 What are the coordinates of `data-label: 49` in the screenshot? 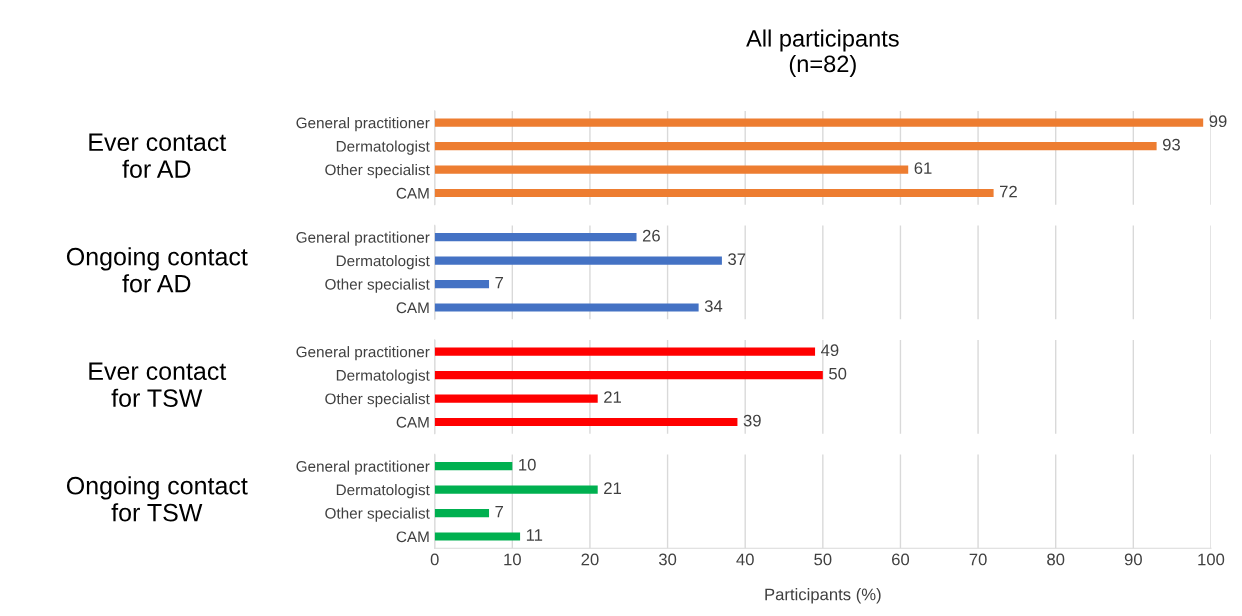 It's located at (830, 350).